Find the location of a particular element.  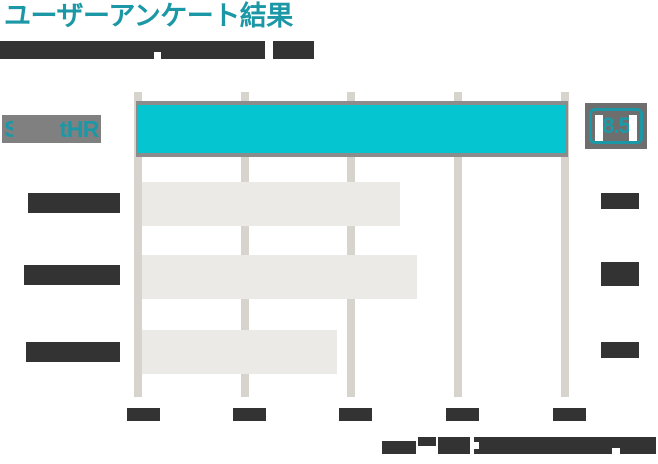

value-label-4-block is located at coordinates (620, 350).